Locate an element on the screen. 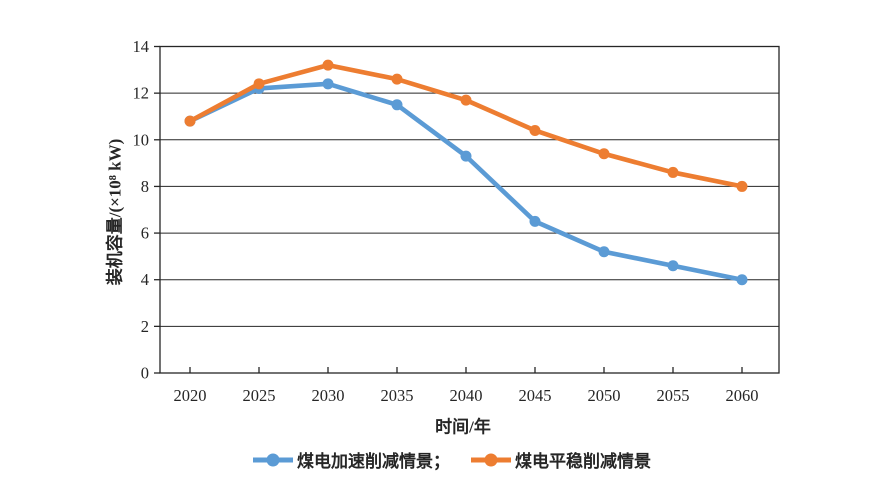  x-tick-label: 2035 is located at coordinates (397, 395).